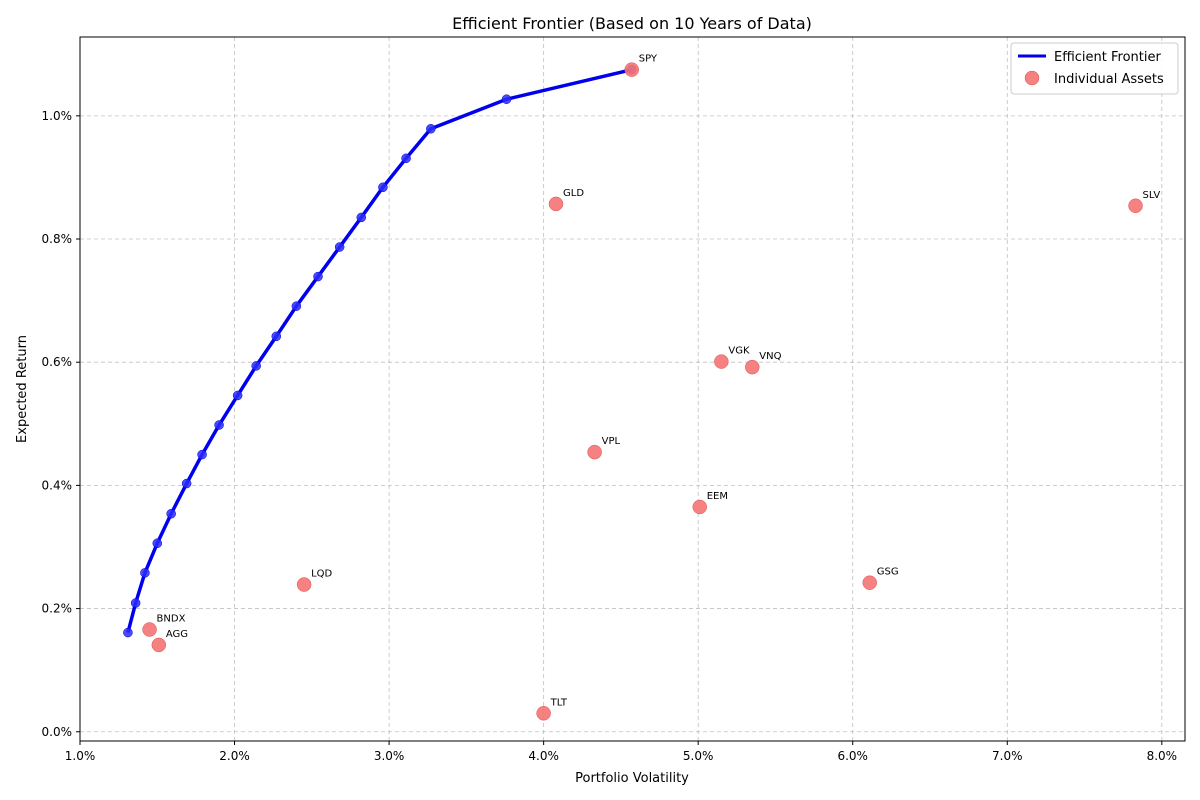  I want to click on x-tick-label: 2.0%, so click(234, 756).